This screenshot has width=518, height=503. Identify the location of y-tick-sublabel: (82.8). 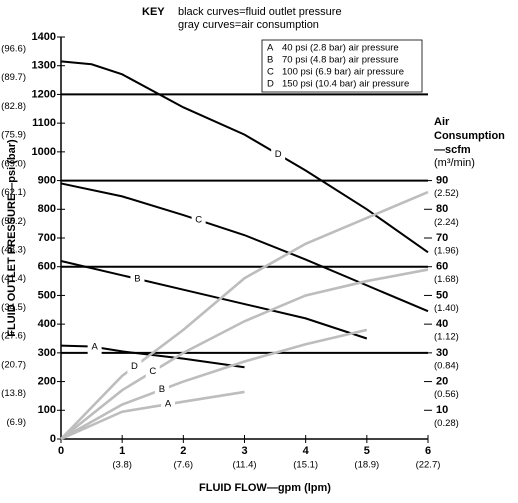
(13, 106).